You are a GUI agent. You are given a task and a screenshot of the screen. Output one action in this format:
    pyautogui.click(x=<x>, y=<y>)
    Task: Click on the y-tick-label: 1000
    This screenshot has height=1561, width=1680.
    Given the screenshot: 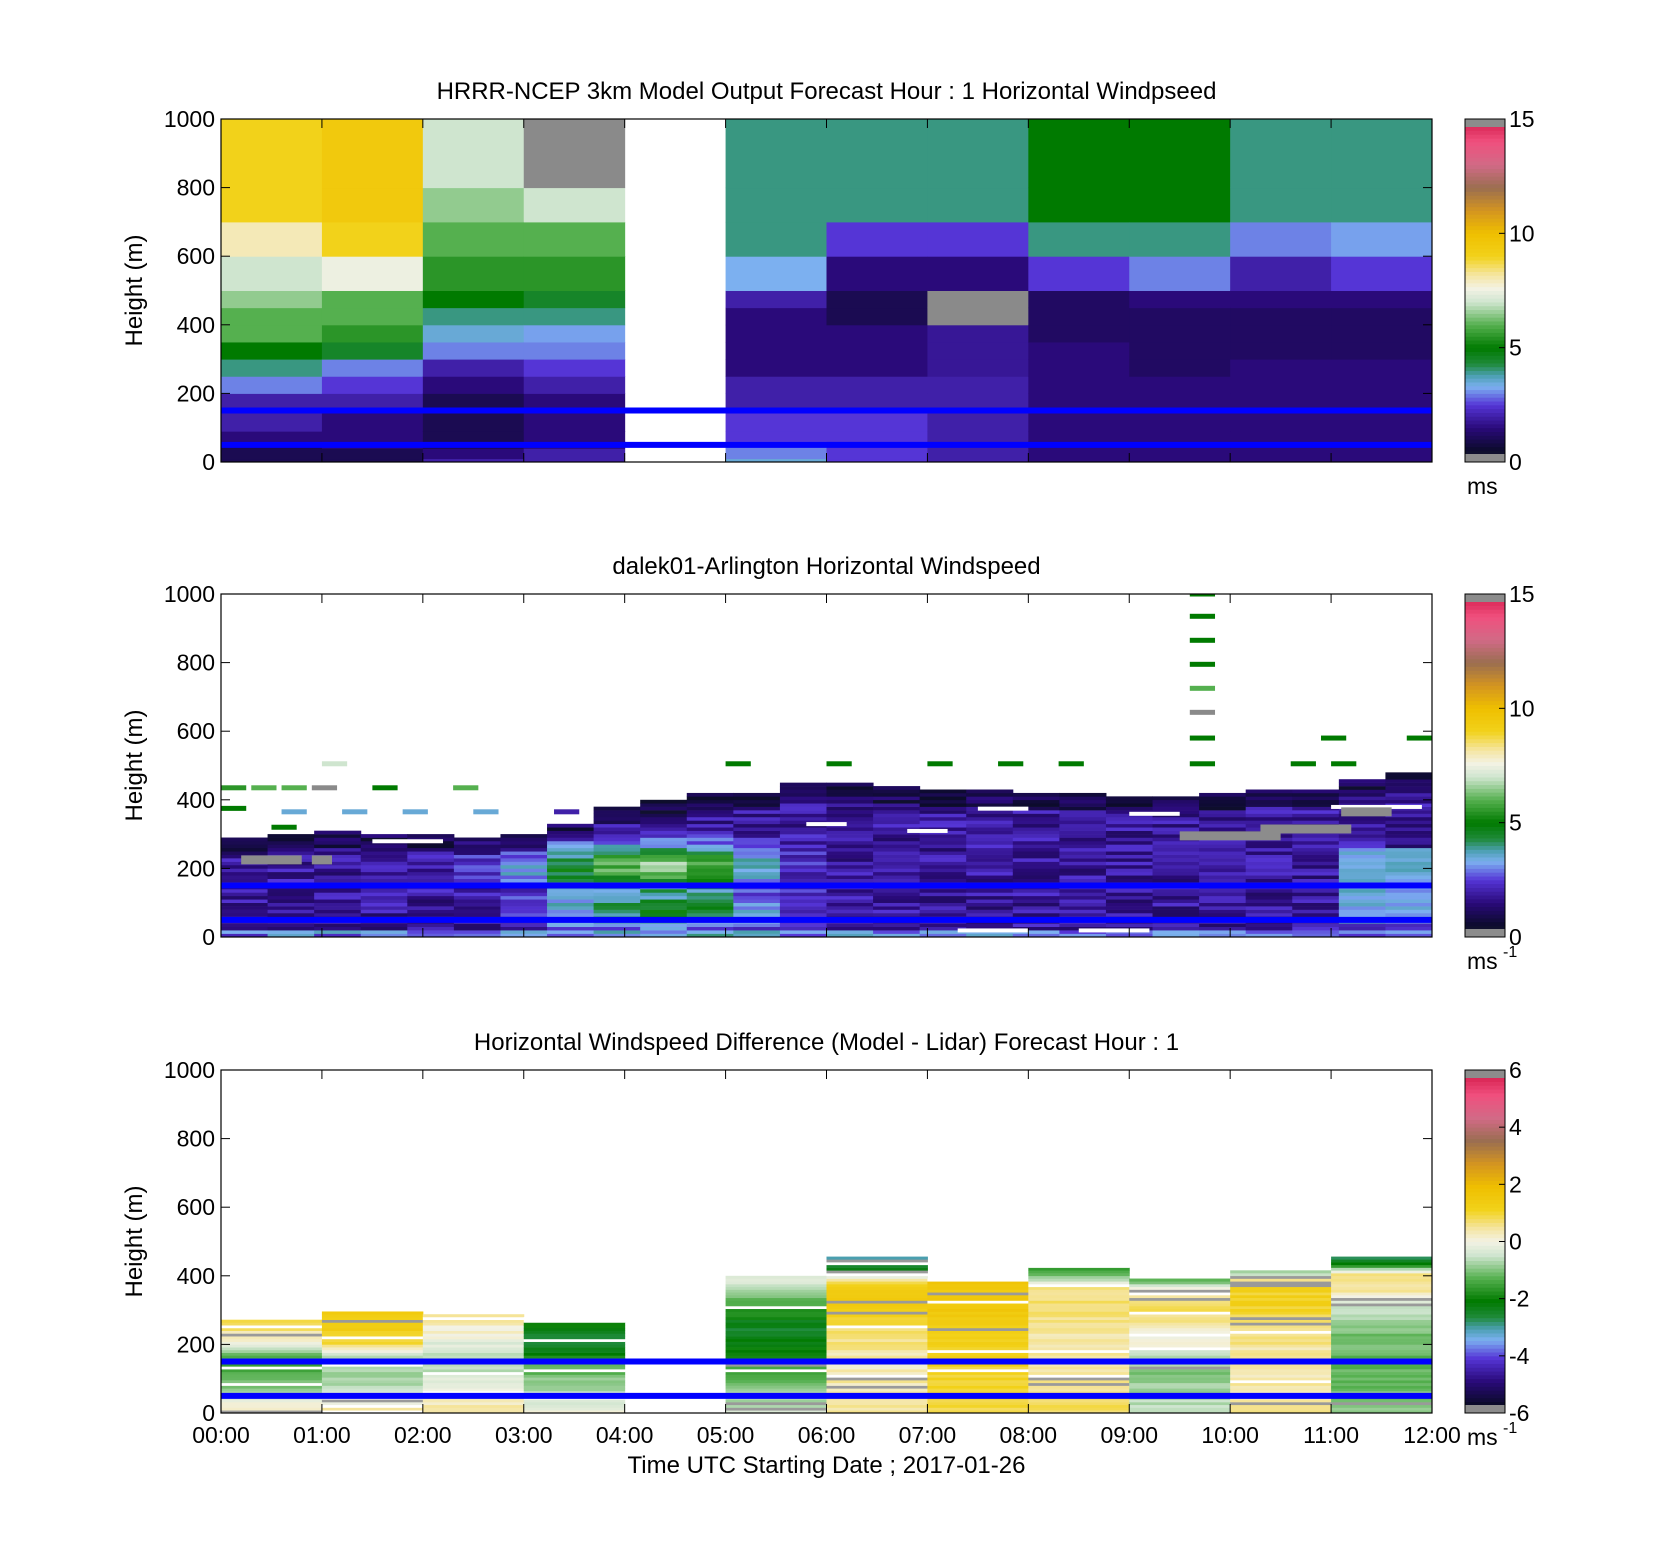 What is the action you would take?
    pyautogui.click(x=189, y=594)
    